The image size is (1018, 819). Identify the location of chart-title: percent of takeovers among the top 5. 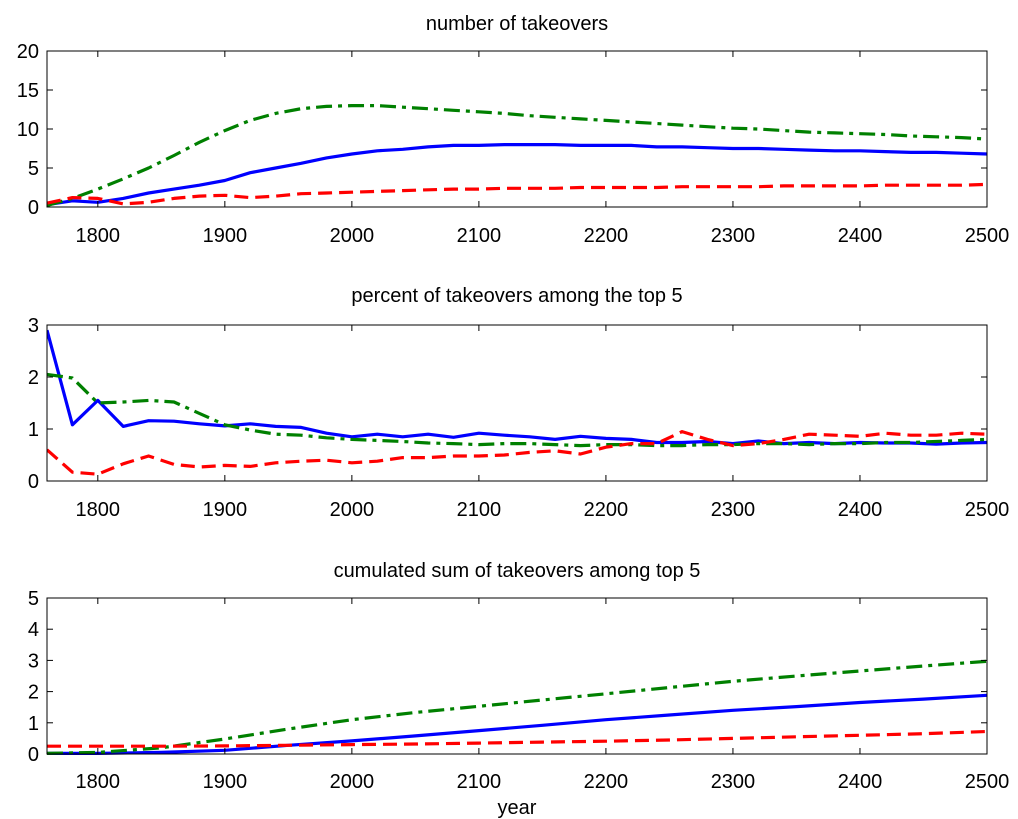
(516, 296).